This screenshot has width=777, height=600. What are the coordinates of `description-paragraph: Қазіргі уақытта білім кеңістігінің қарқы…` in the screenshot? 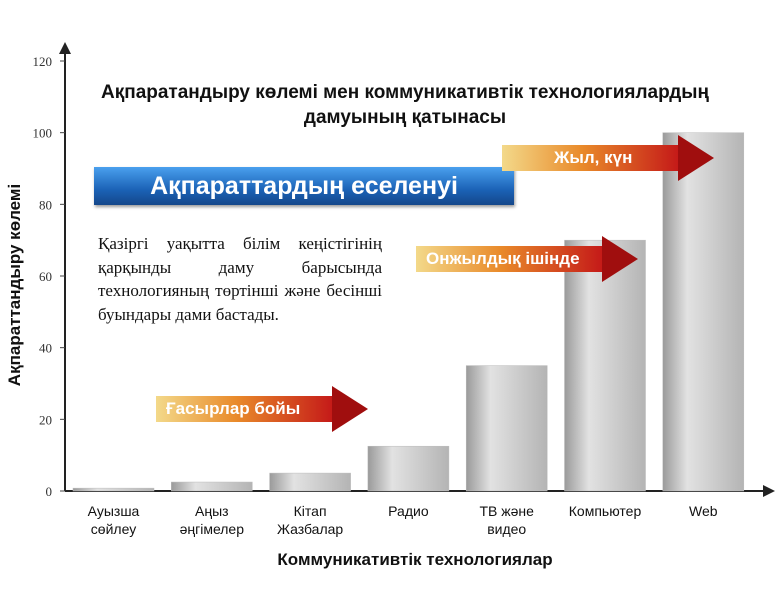 It's located at (240, 279).